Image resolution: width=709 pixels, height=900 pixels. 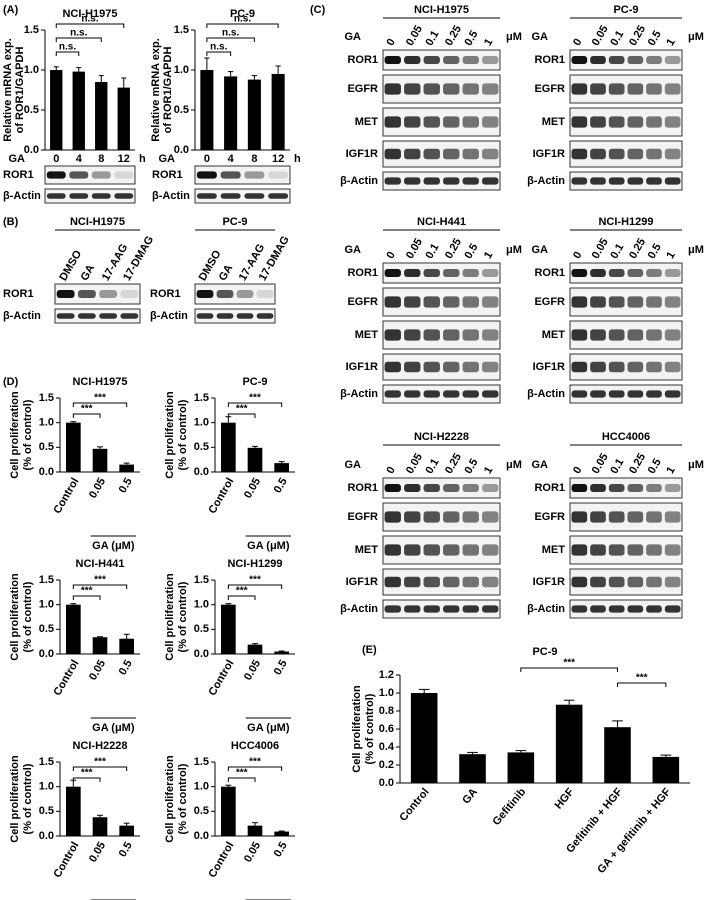 I want to click on x-tick-label: 0.5, so click(x=281, y=485).